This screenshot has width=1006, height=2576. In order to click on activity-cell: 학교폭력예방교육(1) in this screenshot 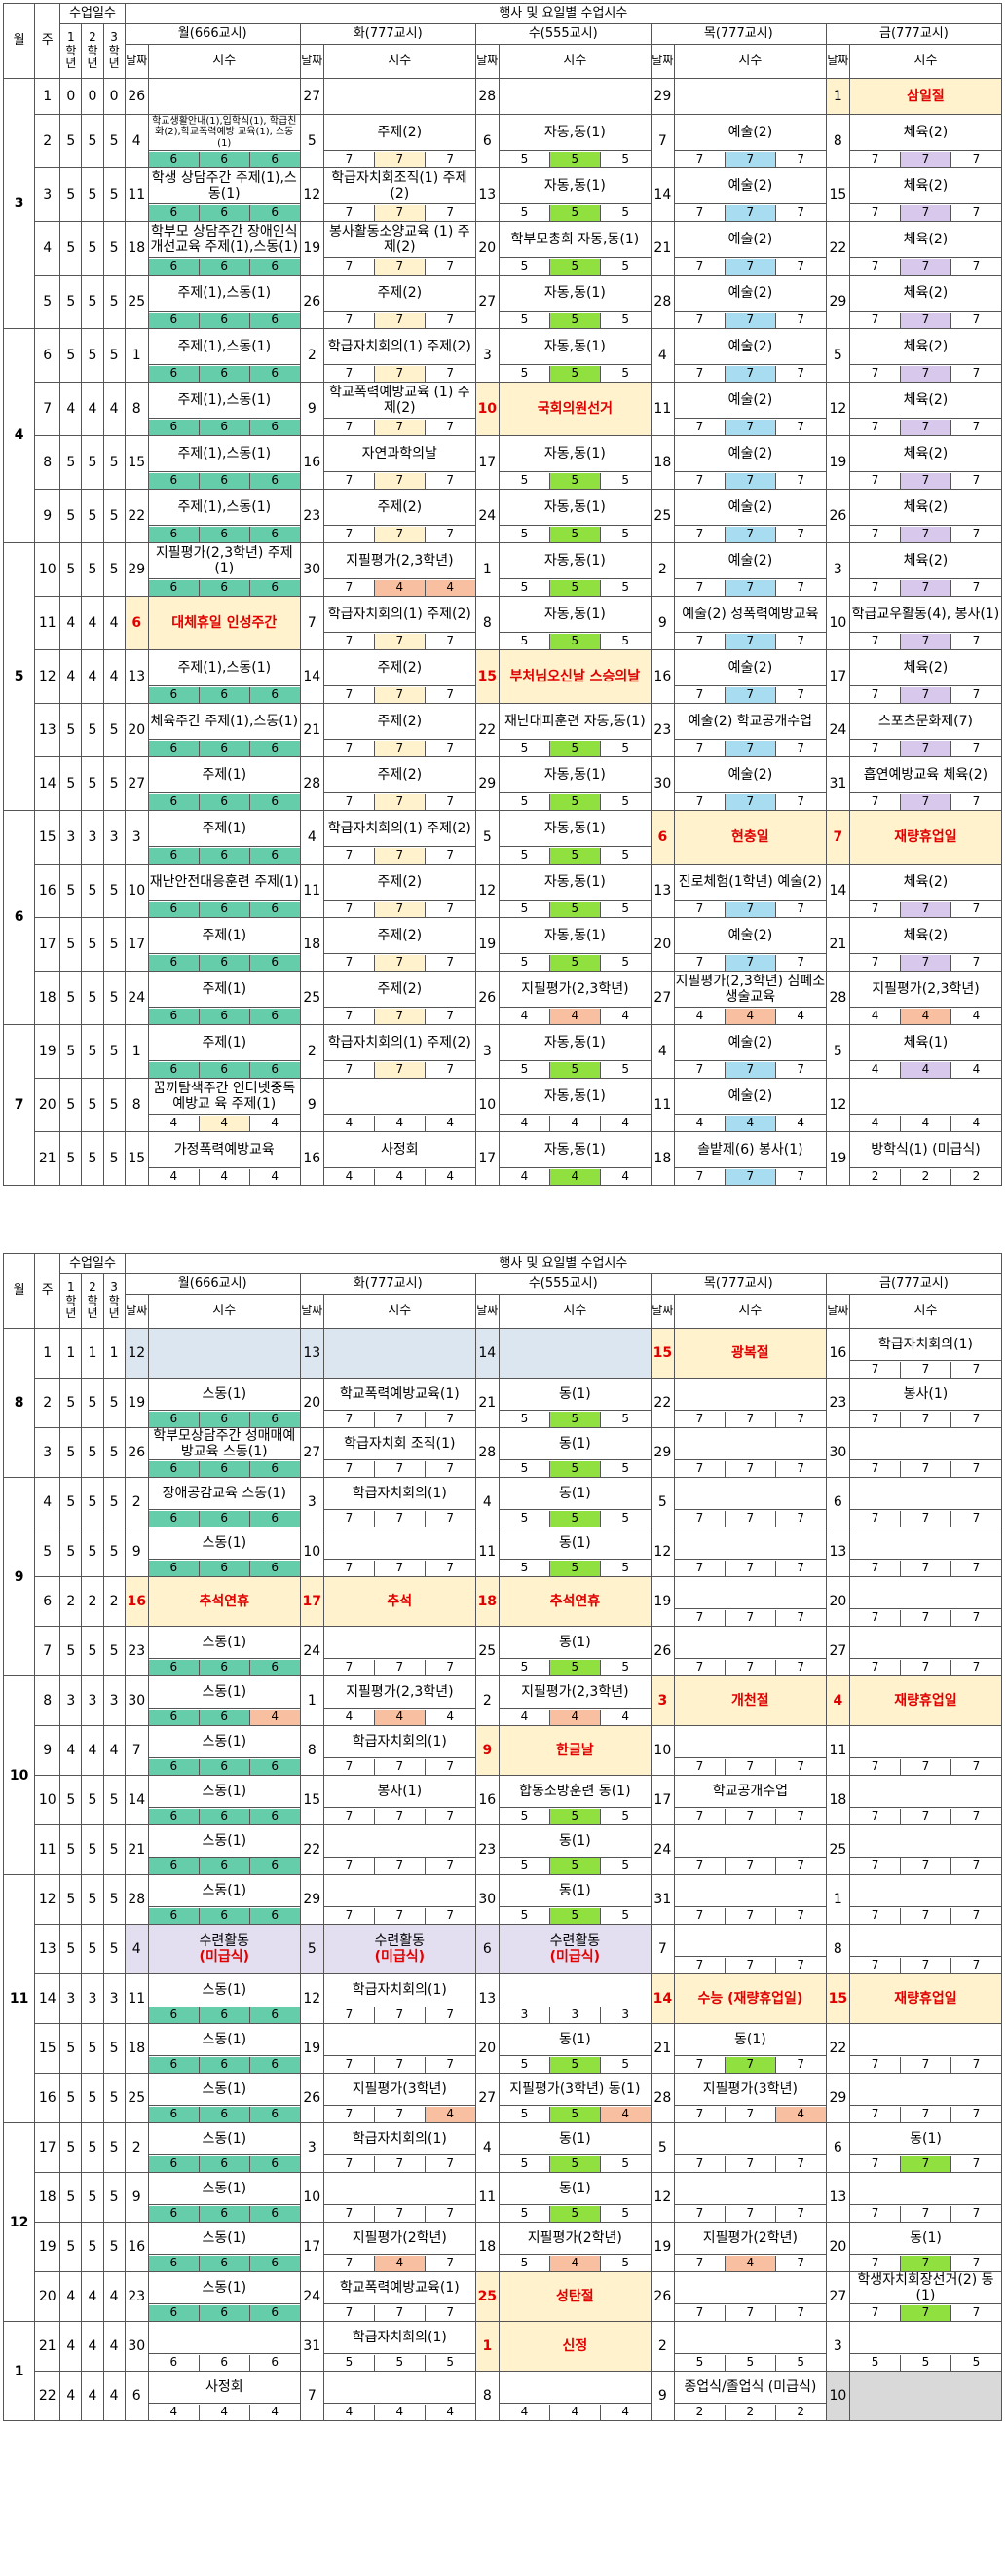, I will do `click(399, 1394)`.